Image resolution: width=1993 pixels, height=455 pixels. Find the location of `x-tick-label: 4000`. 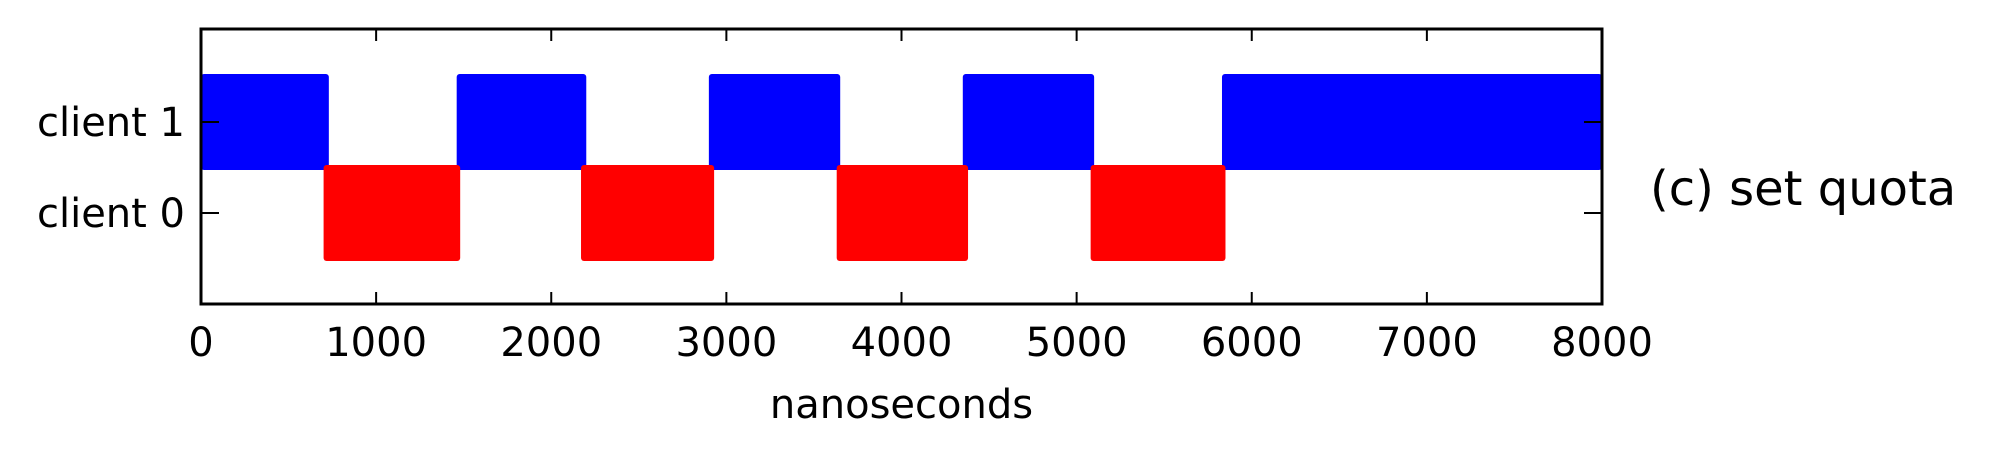

x-tick-label: 4000 is located at coordinates (902, 343).